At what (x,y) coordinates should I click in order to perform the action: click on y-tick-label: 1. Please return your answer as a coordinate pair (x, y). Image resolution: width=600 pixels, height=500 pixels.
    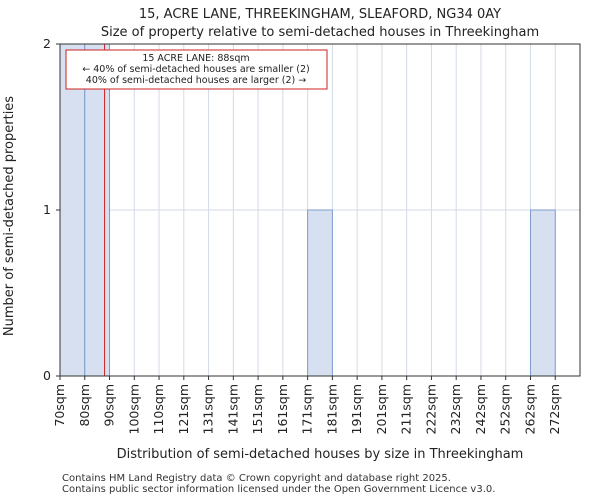
    Looking at the image, I should click on (47, 209).